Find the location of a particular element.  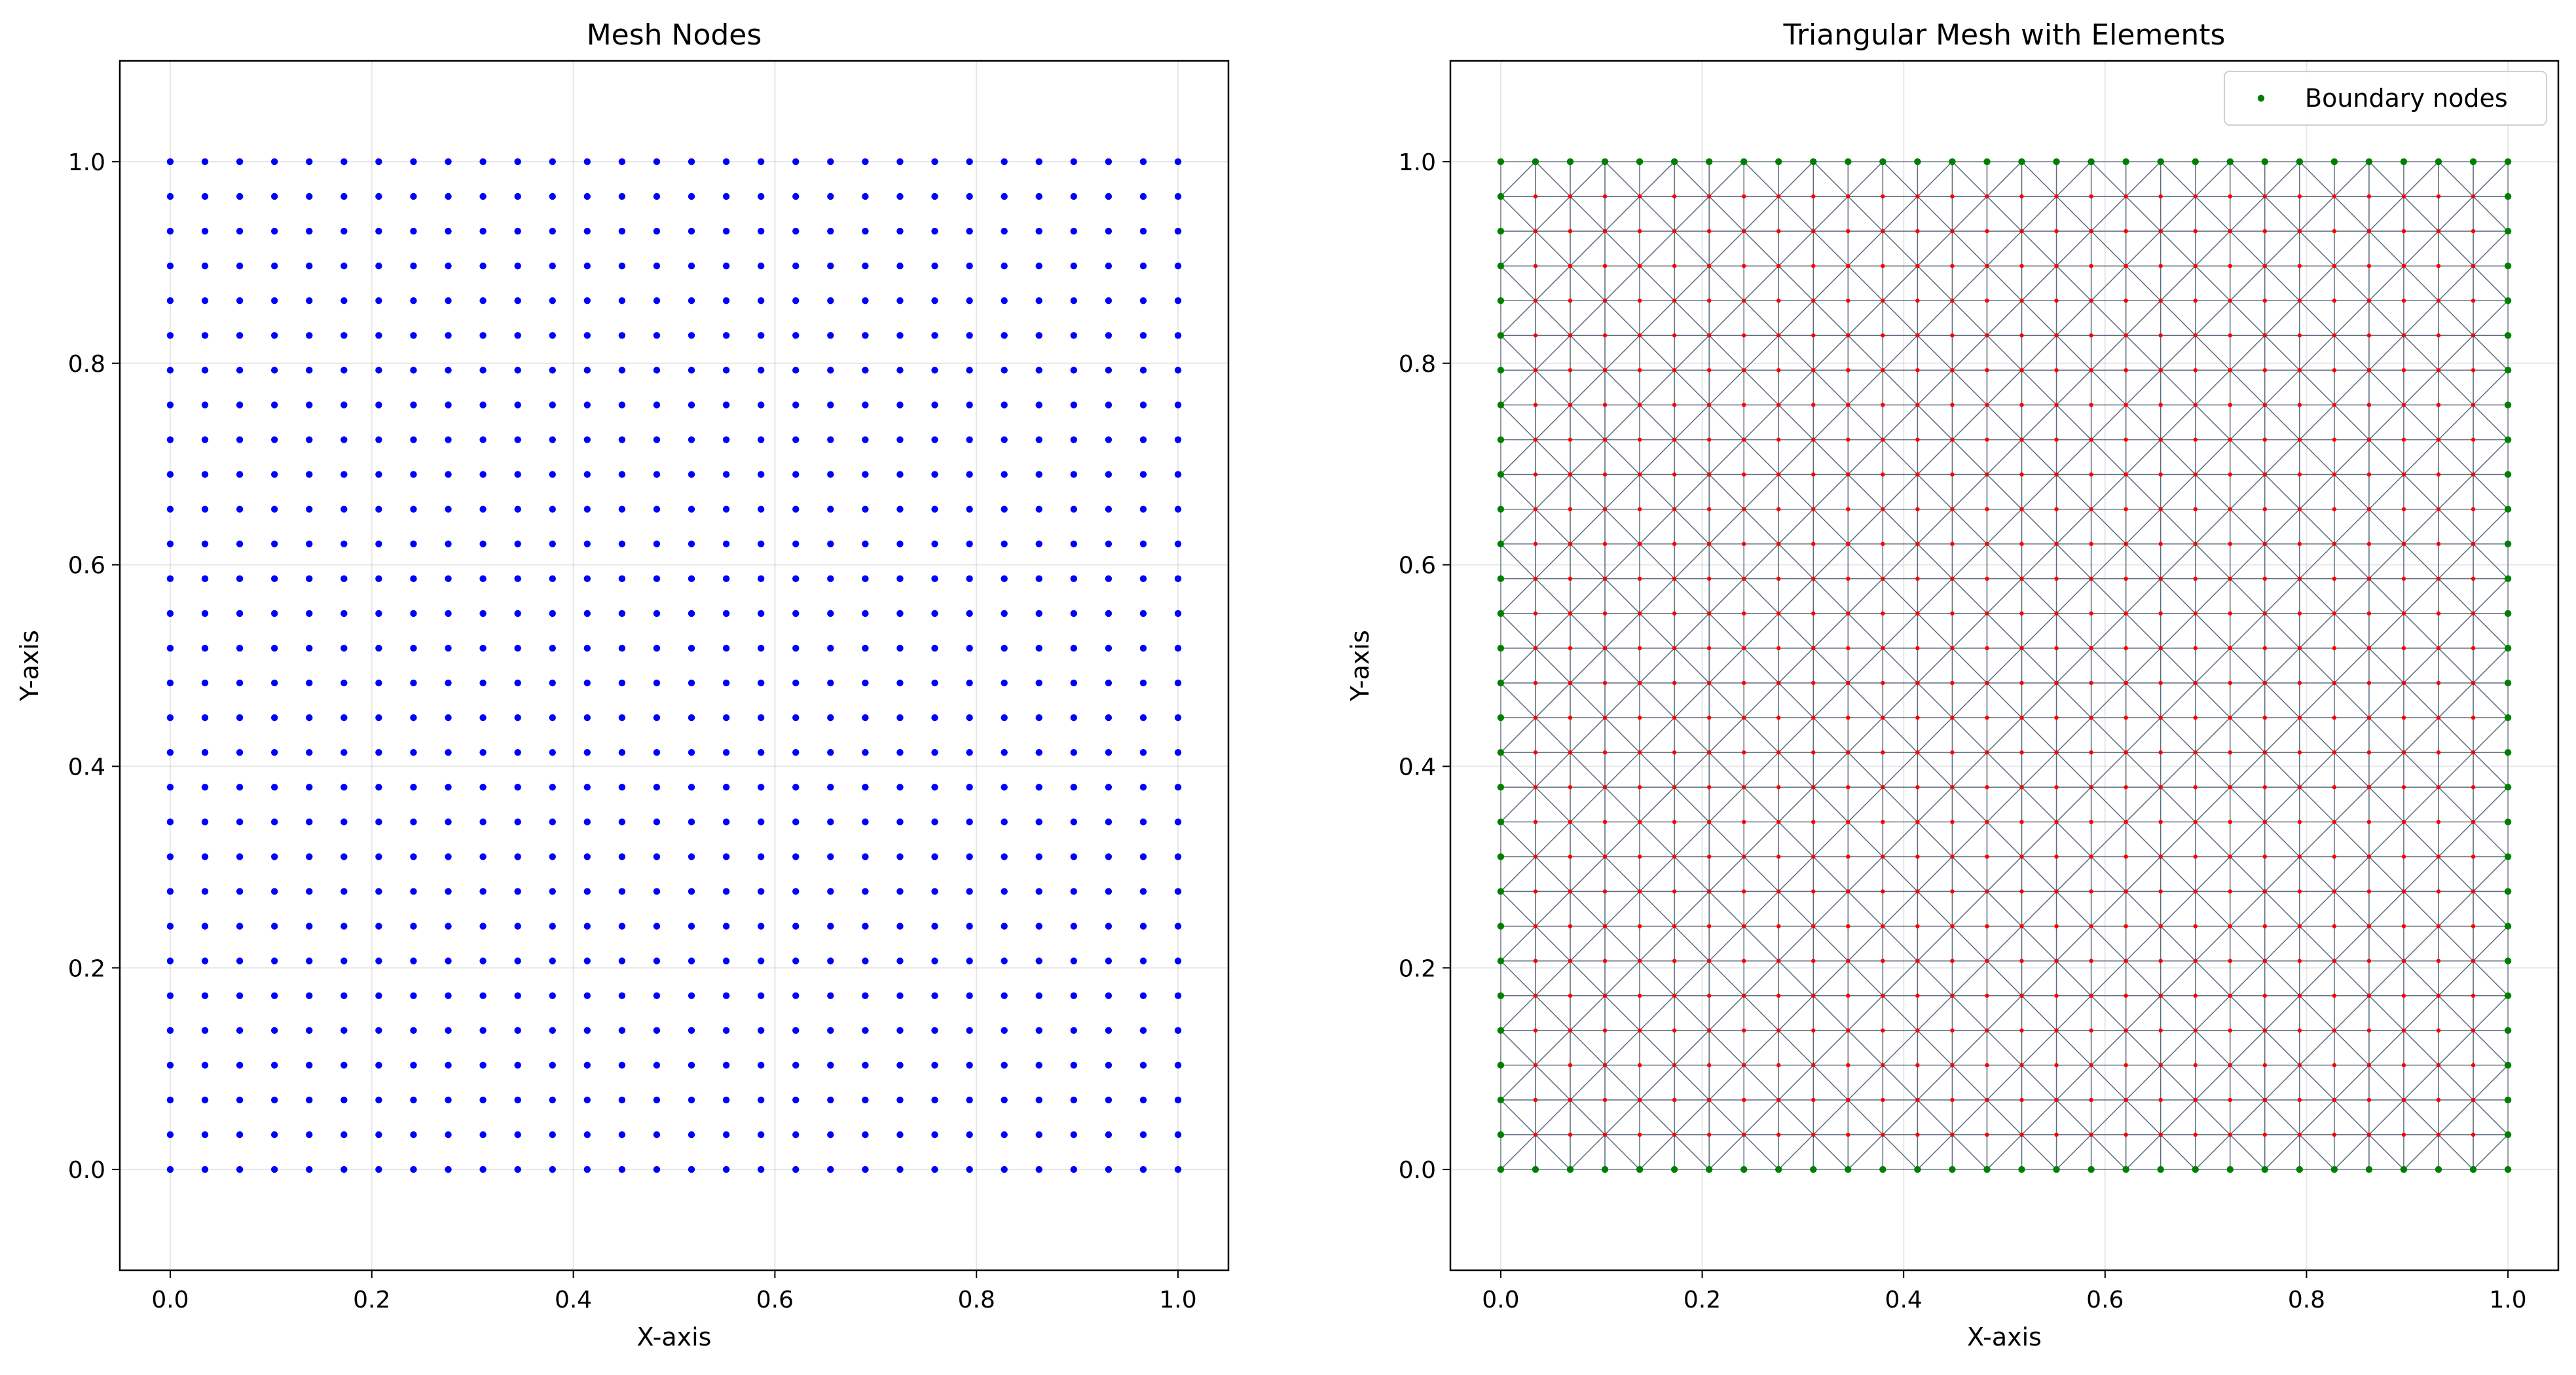

x-tick-label: 0.0 is located at coordinates (1500, 1300).